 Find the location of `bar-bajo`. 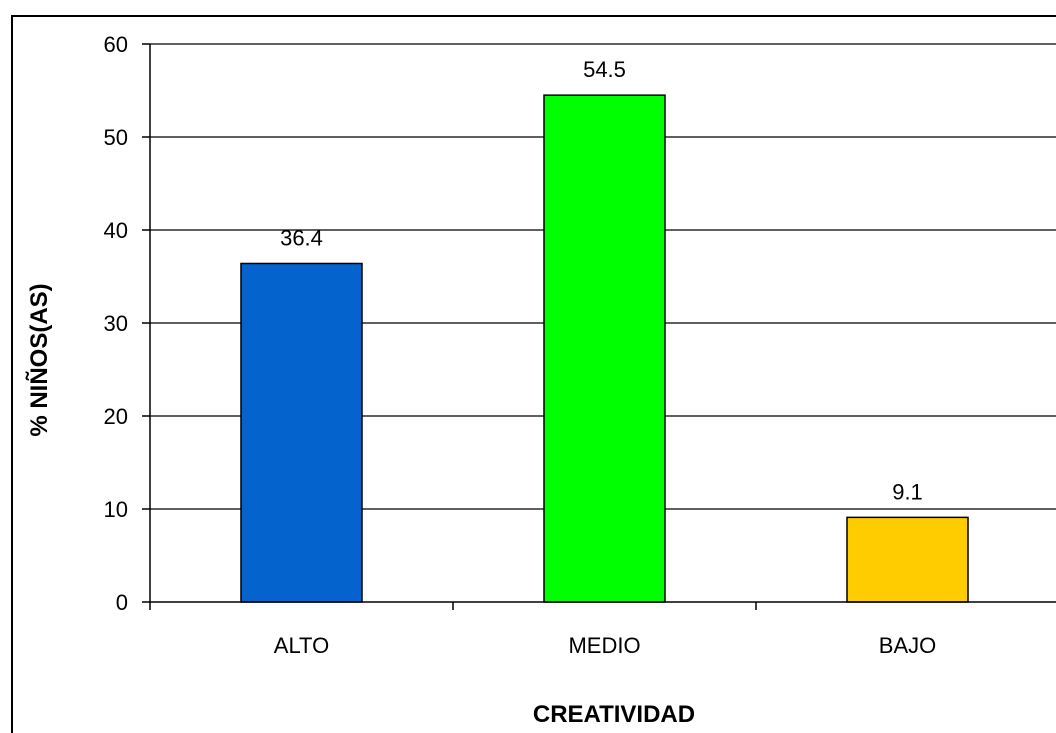

bar-bajo is located at coordinates (907, 559).